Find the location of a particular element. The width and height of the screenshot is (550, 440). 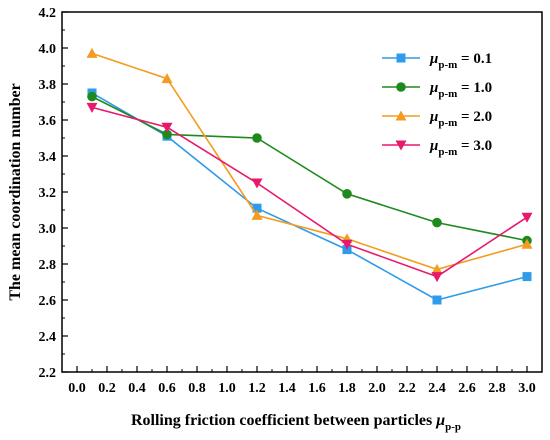

legend: μp-m = 0.1 μp-m = 1.0 μp-m = 2.0 μp-m = 3.0 is located at coordinates (437, 104).